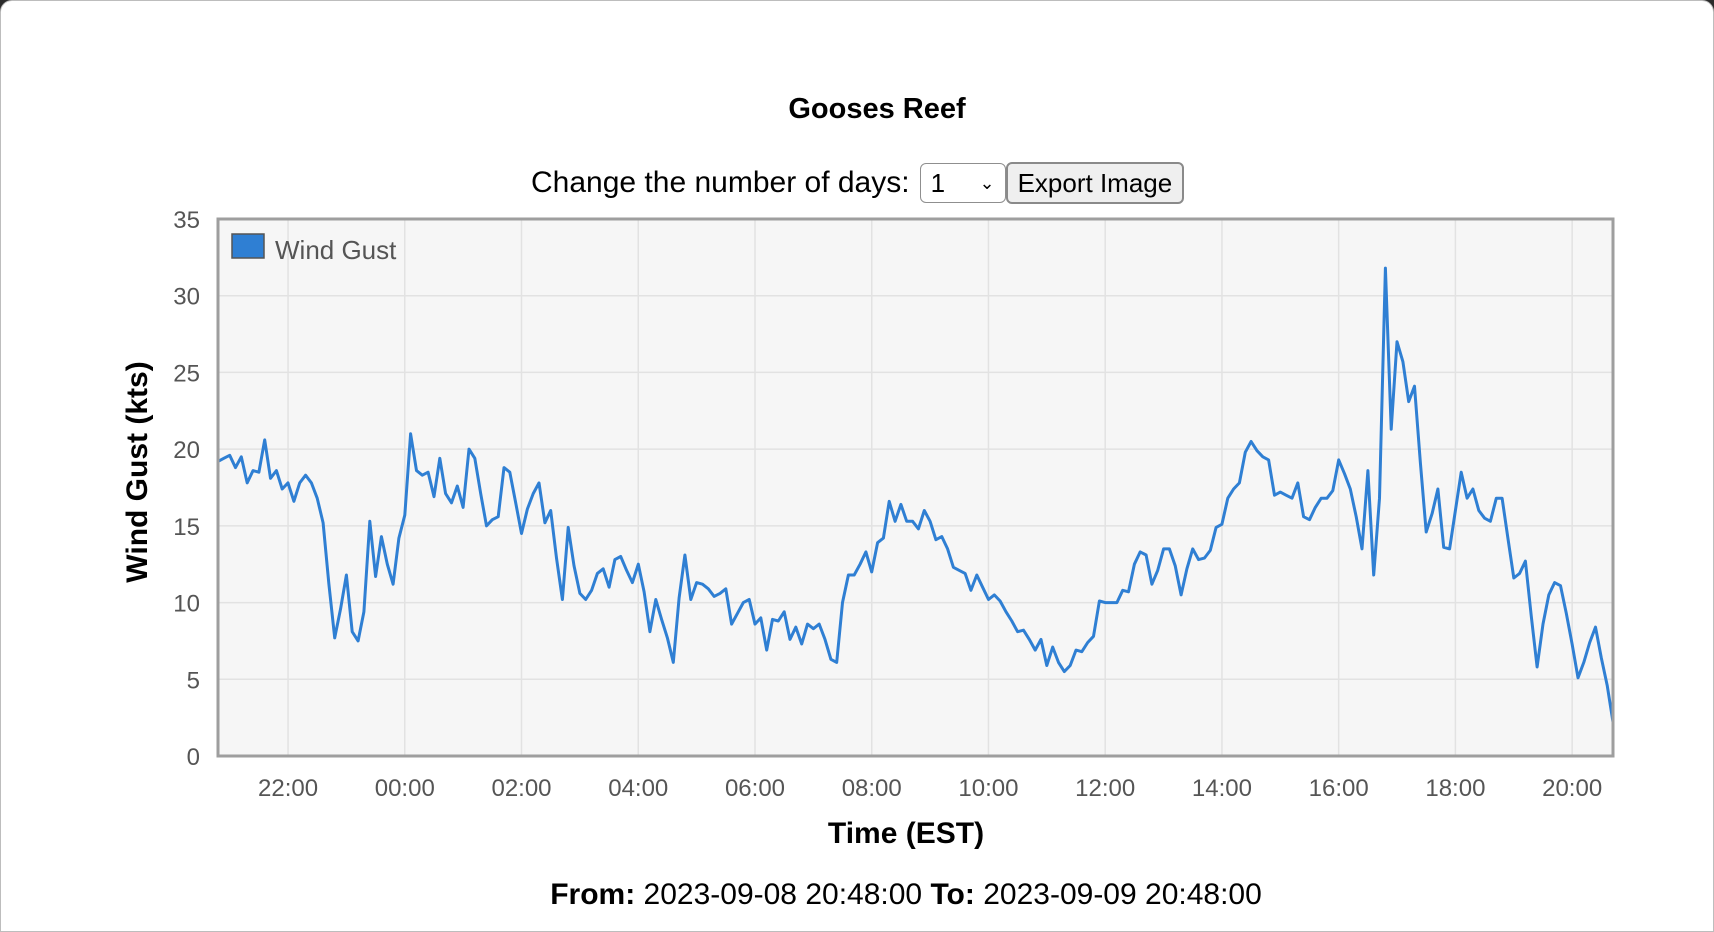  I want to click on y-tick-label: 5, so click(193, 680).